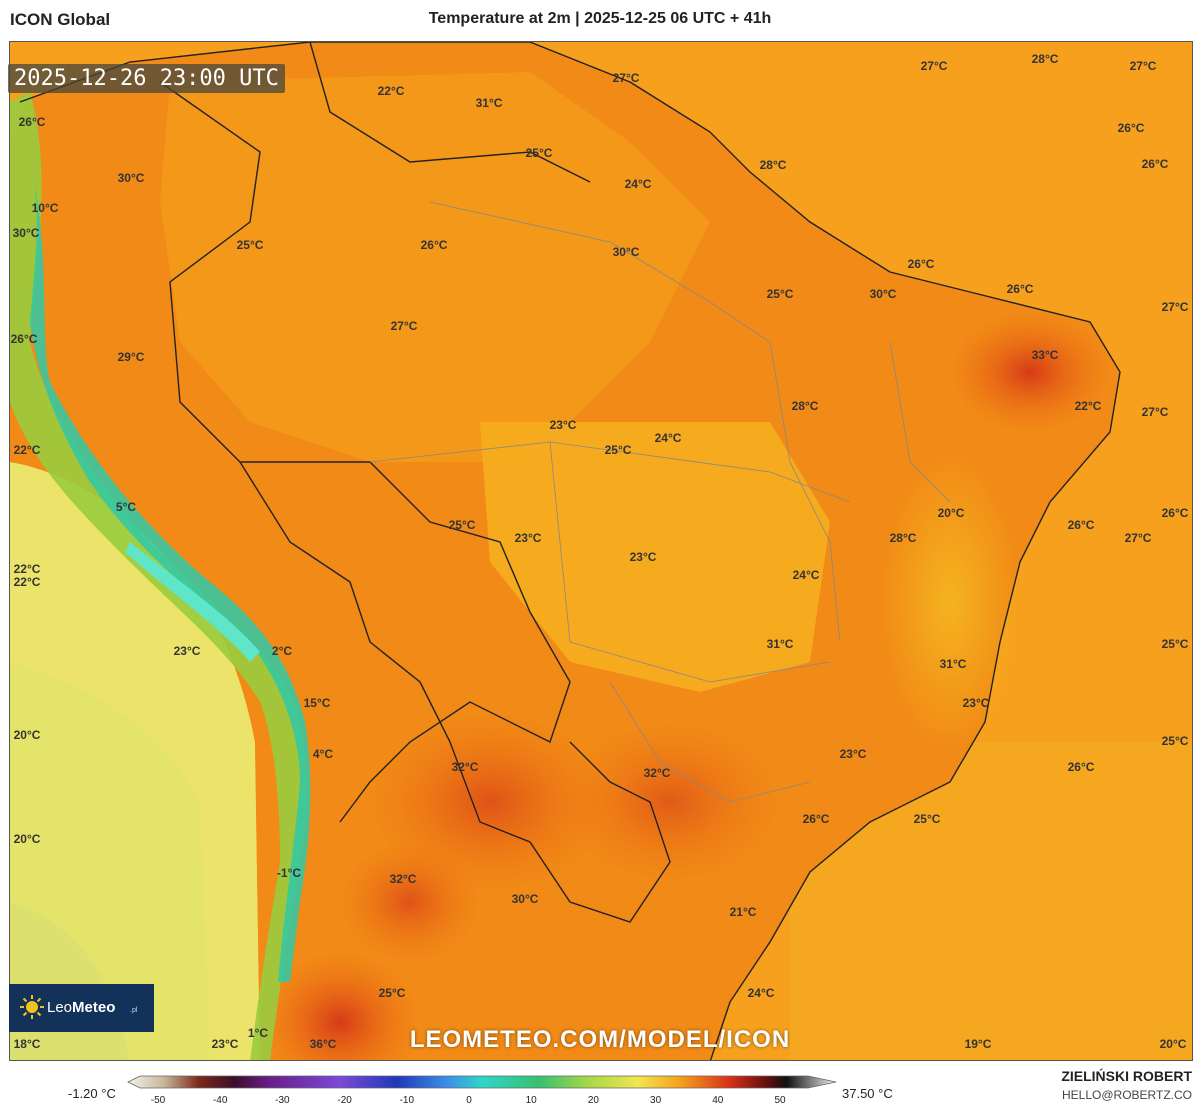  I want to click on temperature-label: 1°C, so click(258, 1033).